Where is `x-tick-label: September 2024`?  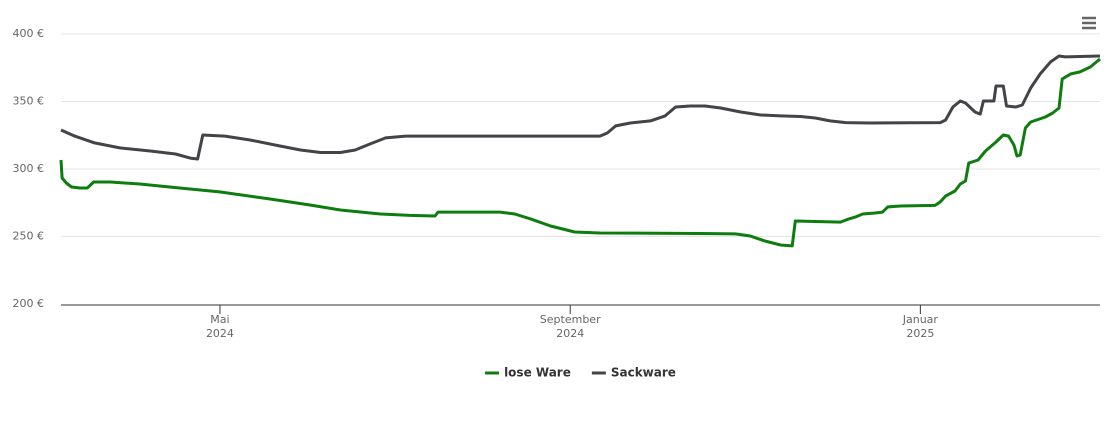 x-tick-label: September 2024 is located at coordinates (570, 326).